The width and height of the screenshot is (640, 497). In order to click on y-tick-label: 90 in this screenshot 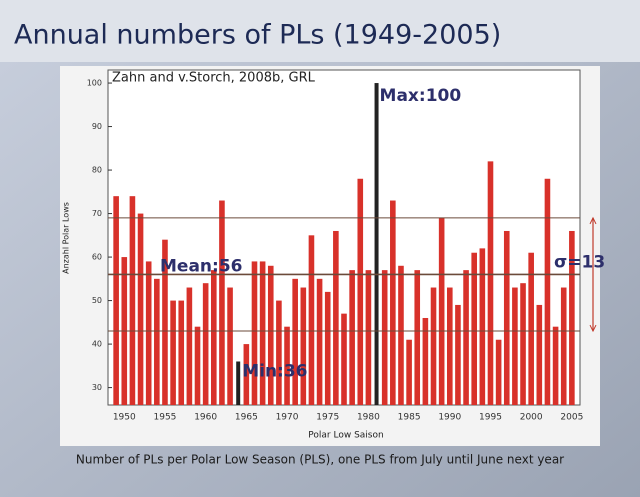, I will do `click(97, 126)`.